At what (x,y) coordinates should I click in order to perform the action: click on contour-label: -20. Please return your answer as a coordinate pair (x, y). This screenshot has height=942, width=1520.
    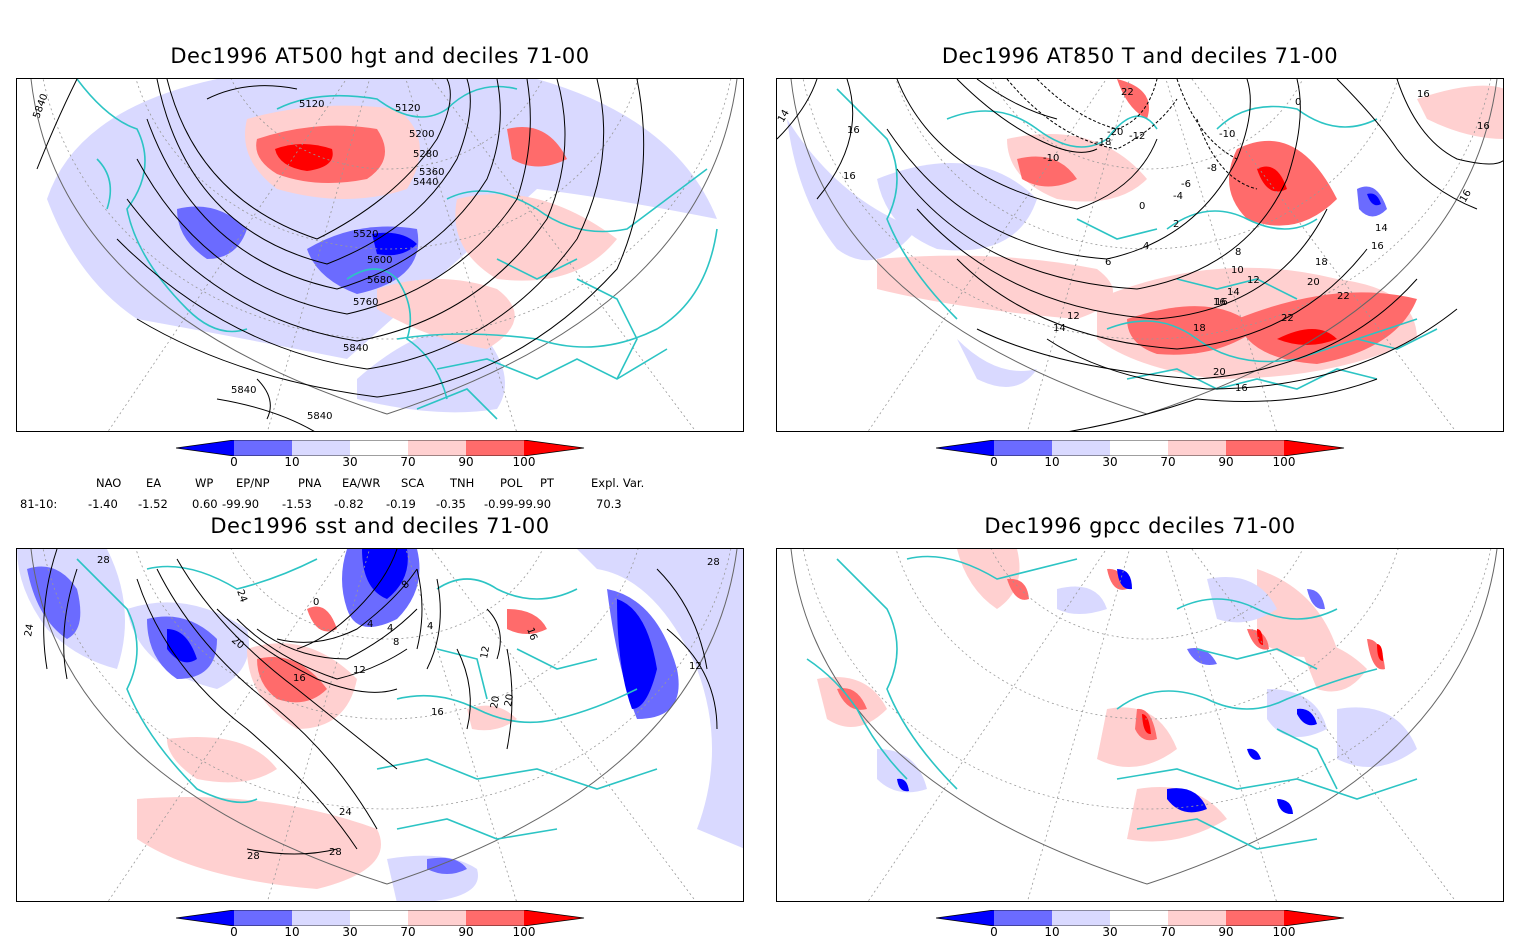
    Looking at the image, I should click on (1115, 132).